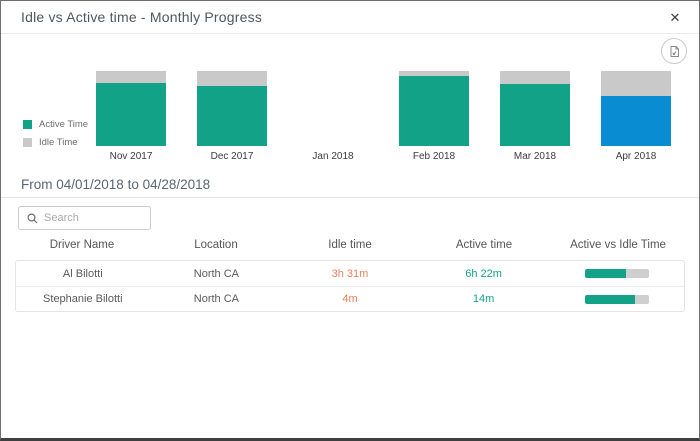 The width and height of the screenshot is (700, 441). I want to click on driver-name-cell: Stephanie Bilotti, so click(83, 299).